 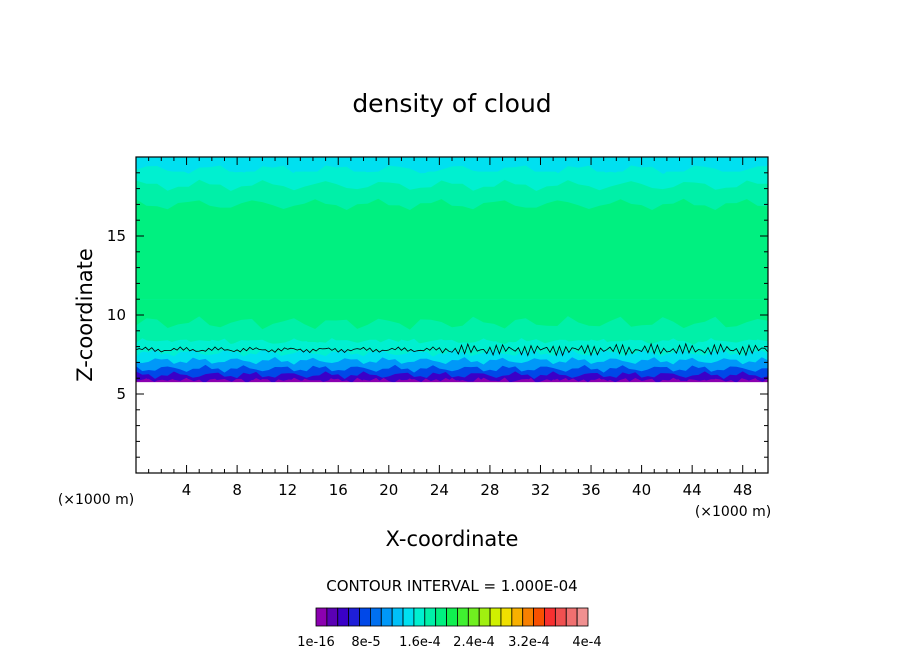 What do you see at coordinates (452, 164) in the screenshot?
I see `density-band-top` at bounding box center [452, 164].